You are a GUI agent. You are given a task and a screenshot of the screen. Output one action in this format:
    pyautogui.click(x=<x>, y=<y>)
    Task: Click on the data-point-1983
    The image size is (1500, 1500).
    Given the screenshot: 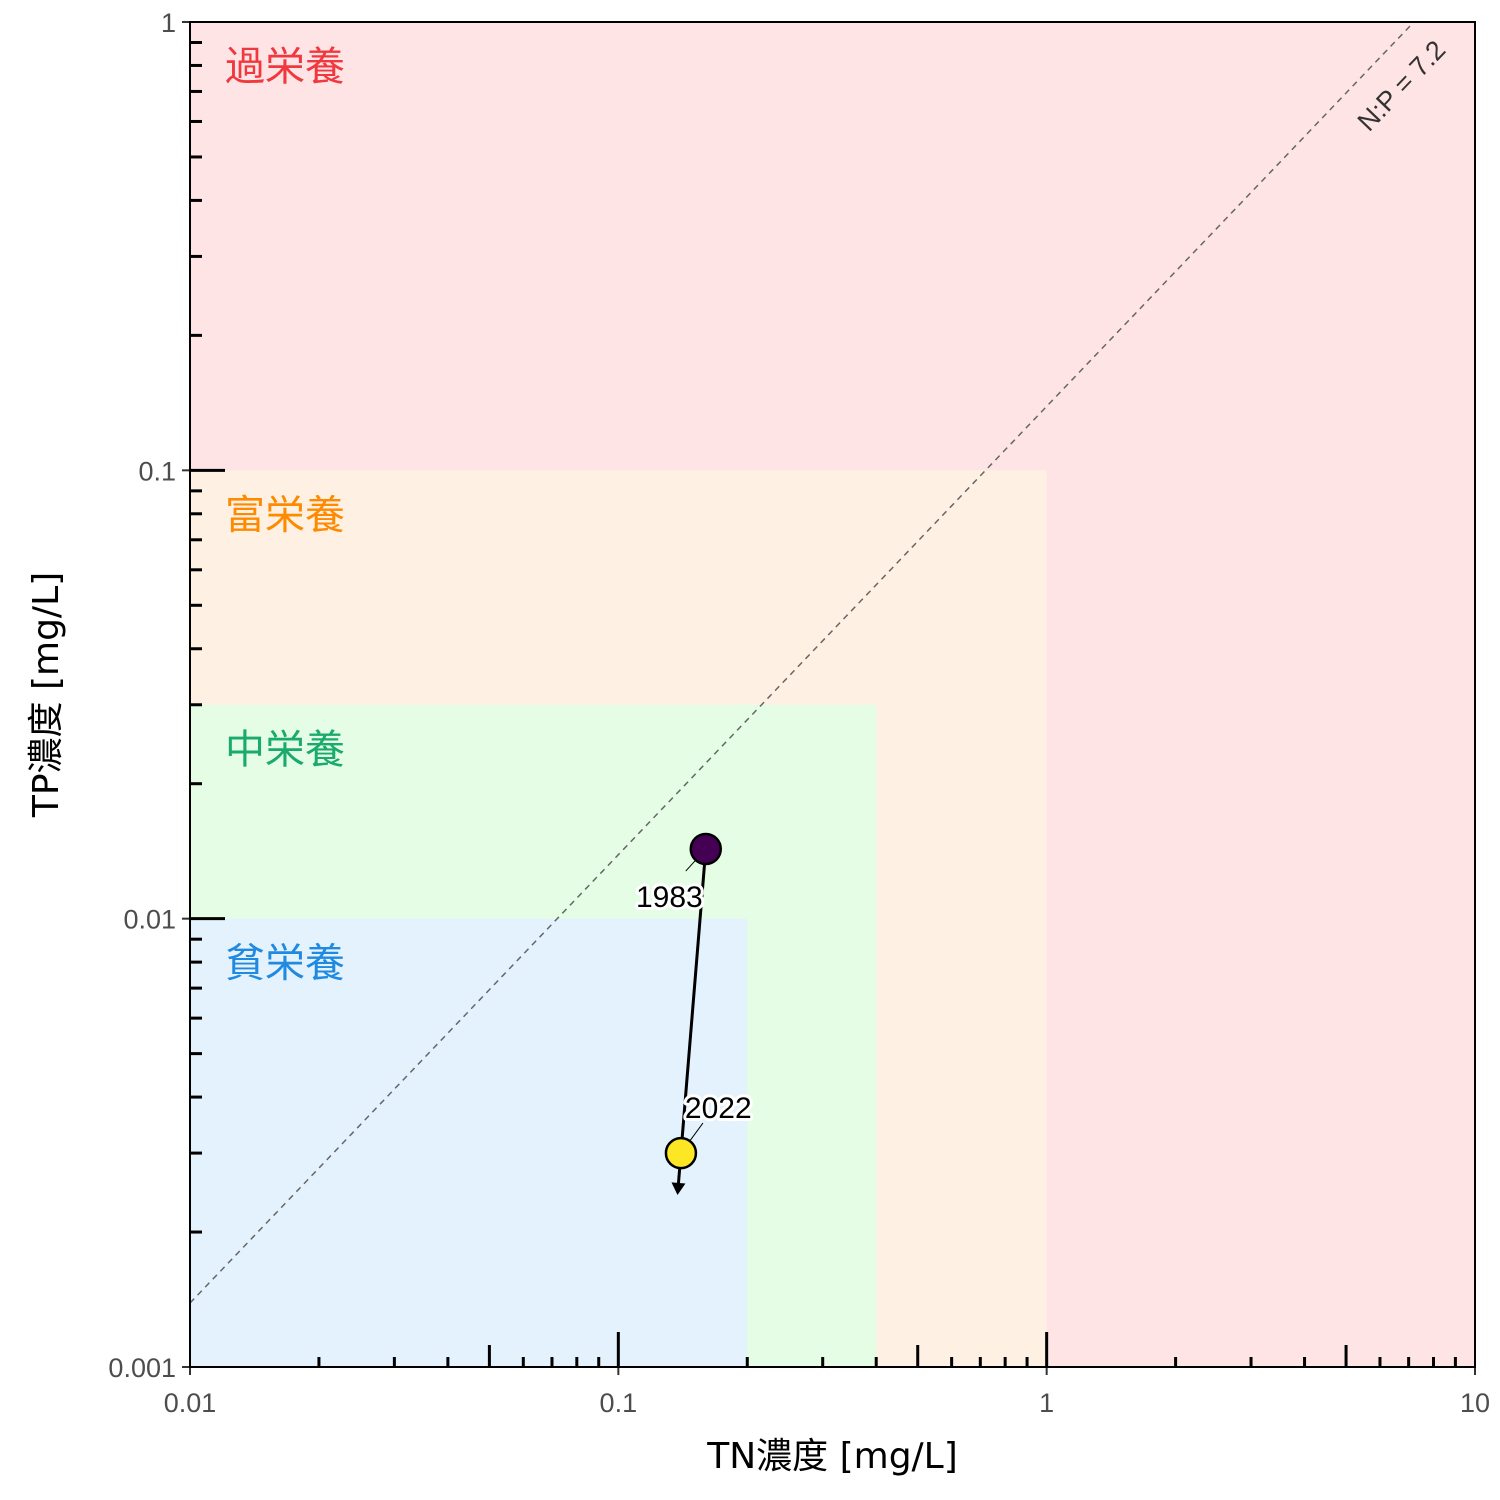 What is the action you would take?
    pyautogui.click(x=706, y=849)
    